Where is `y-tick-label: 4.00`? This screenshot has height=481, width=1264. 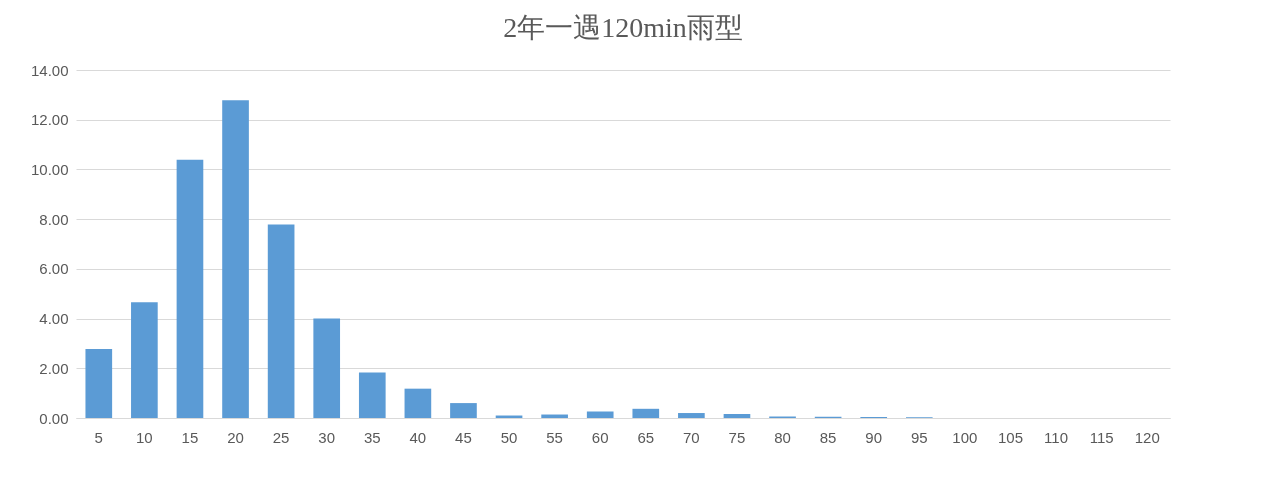 y-tick-label: 4.00 is located at coordinates (54, 319).